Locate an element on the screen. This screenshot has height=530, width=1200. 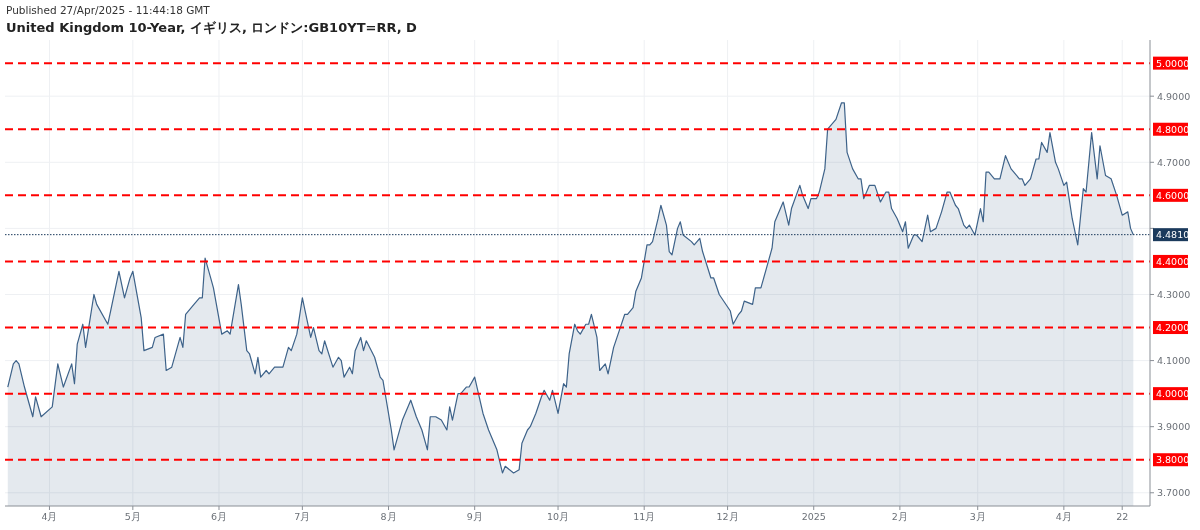
x-tick-label: 11月 is located at coordinates (644, 516).